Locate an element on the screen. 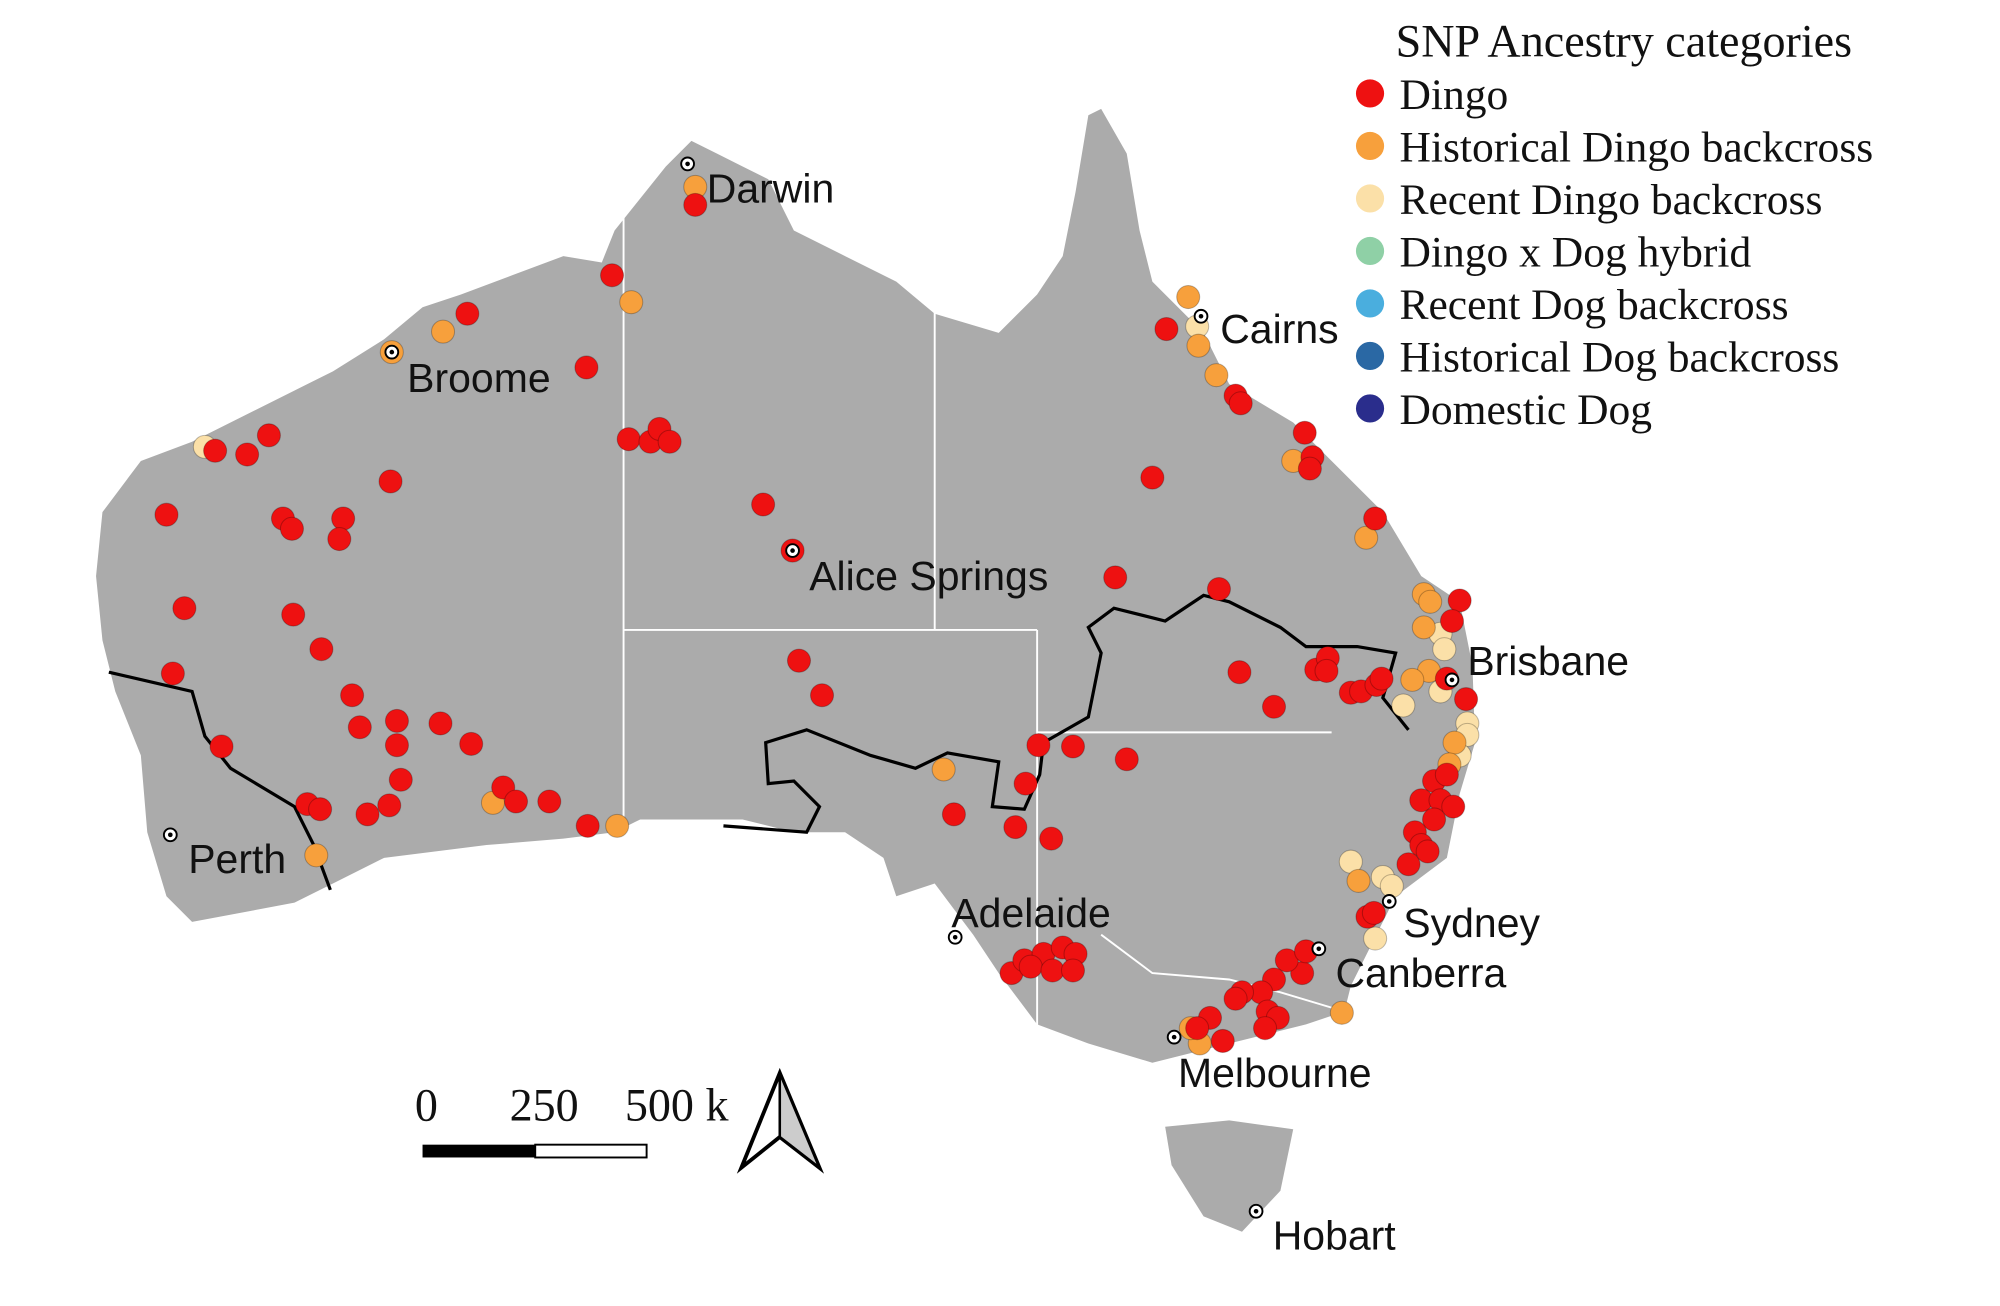  scale-bar: 0 250 500 k is located at coordinates (572, 1119).